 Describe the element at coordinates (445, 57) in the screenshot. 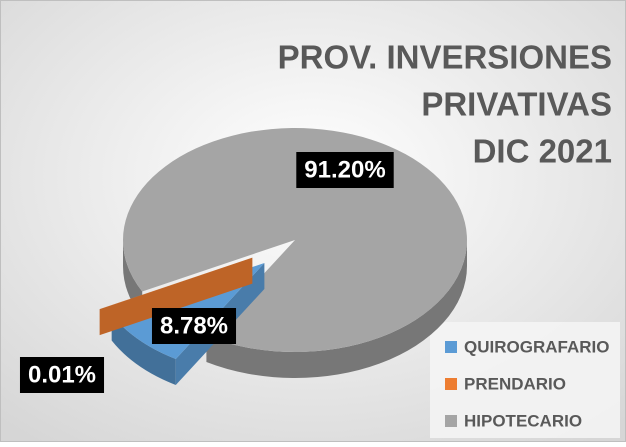

I see `chart-title: PROV. INVERSIONES` at that location.